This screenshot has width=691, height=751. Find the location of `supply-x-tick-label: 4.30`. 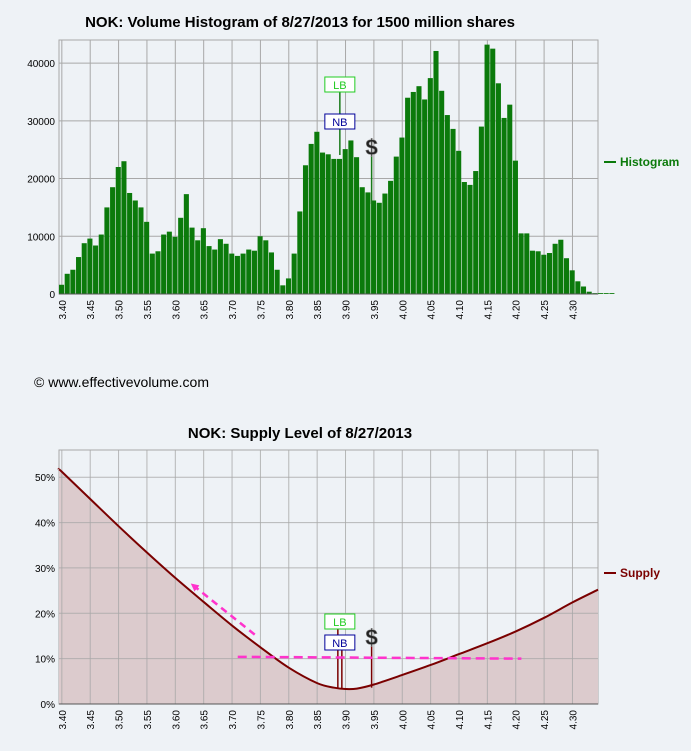

supply-x-tick-label: 4.30 is located at coordinates (573, 720).